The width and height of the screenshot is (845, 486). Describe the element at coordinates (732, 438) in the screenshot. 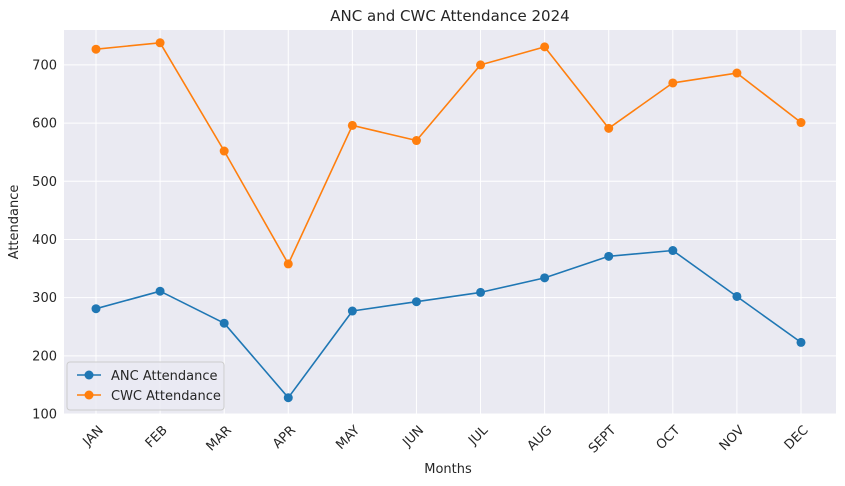

I see `x-tick-label: NOV` at that location.